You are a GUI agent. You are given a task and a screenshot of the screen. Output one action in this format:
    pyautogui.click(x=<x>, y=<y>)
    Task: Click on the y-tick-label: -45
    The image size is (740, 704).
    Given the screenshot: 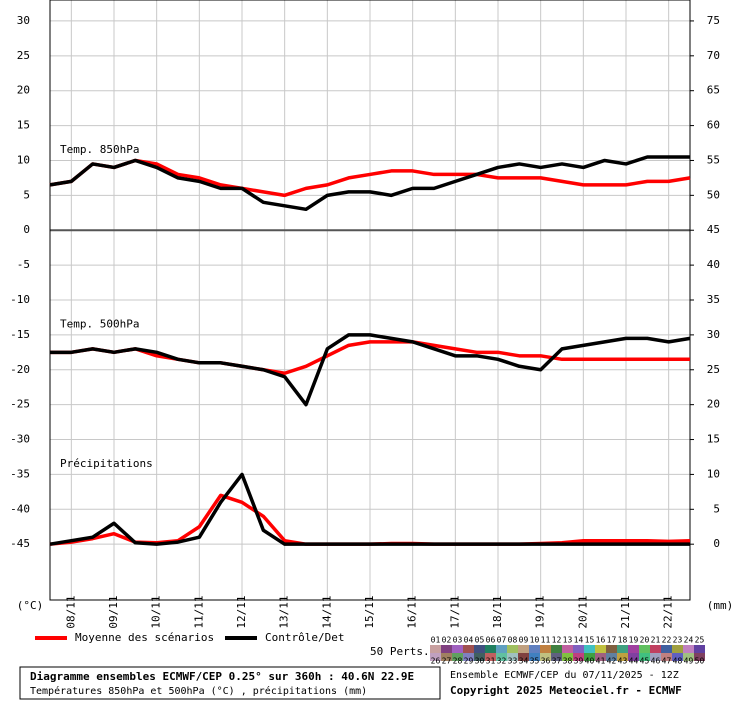 What is the action you would take?
    pyautogui.click(x=20, y=543)
    